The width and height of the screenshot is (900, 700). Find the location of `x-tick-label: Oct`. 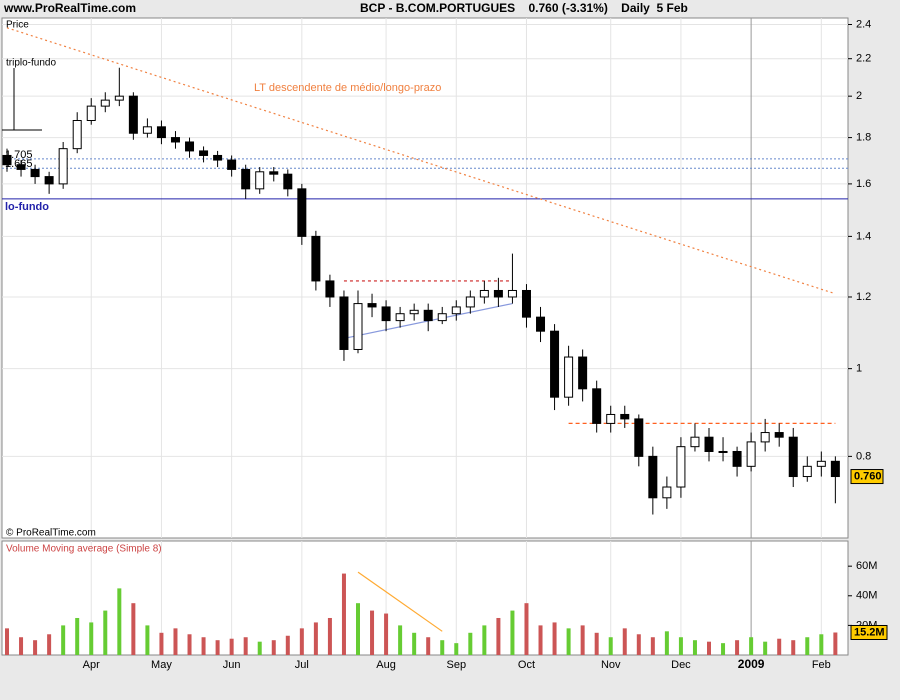

x-tick-label: Oct is located at coordinates (526, 665).